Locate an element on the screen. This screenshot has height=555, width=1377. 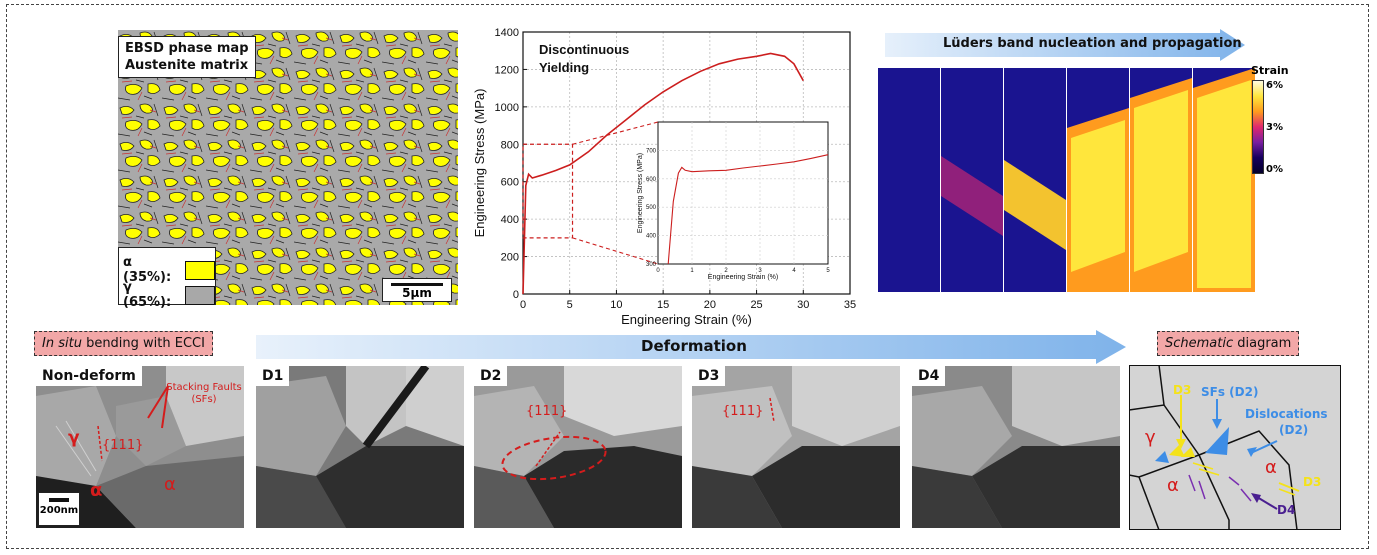
gamma-annotation: γ is located at coordinates (74, 438).